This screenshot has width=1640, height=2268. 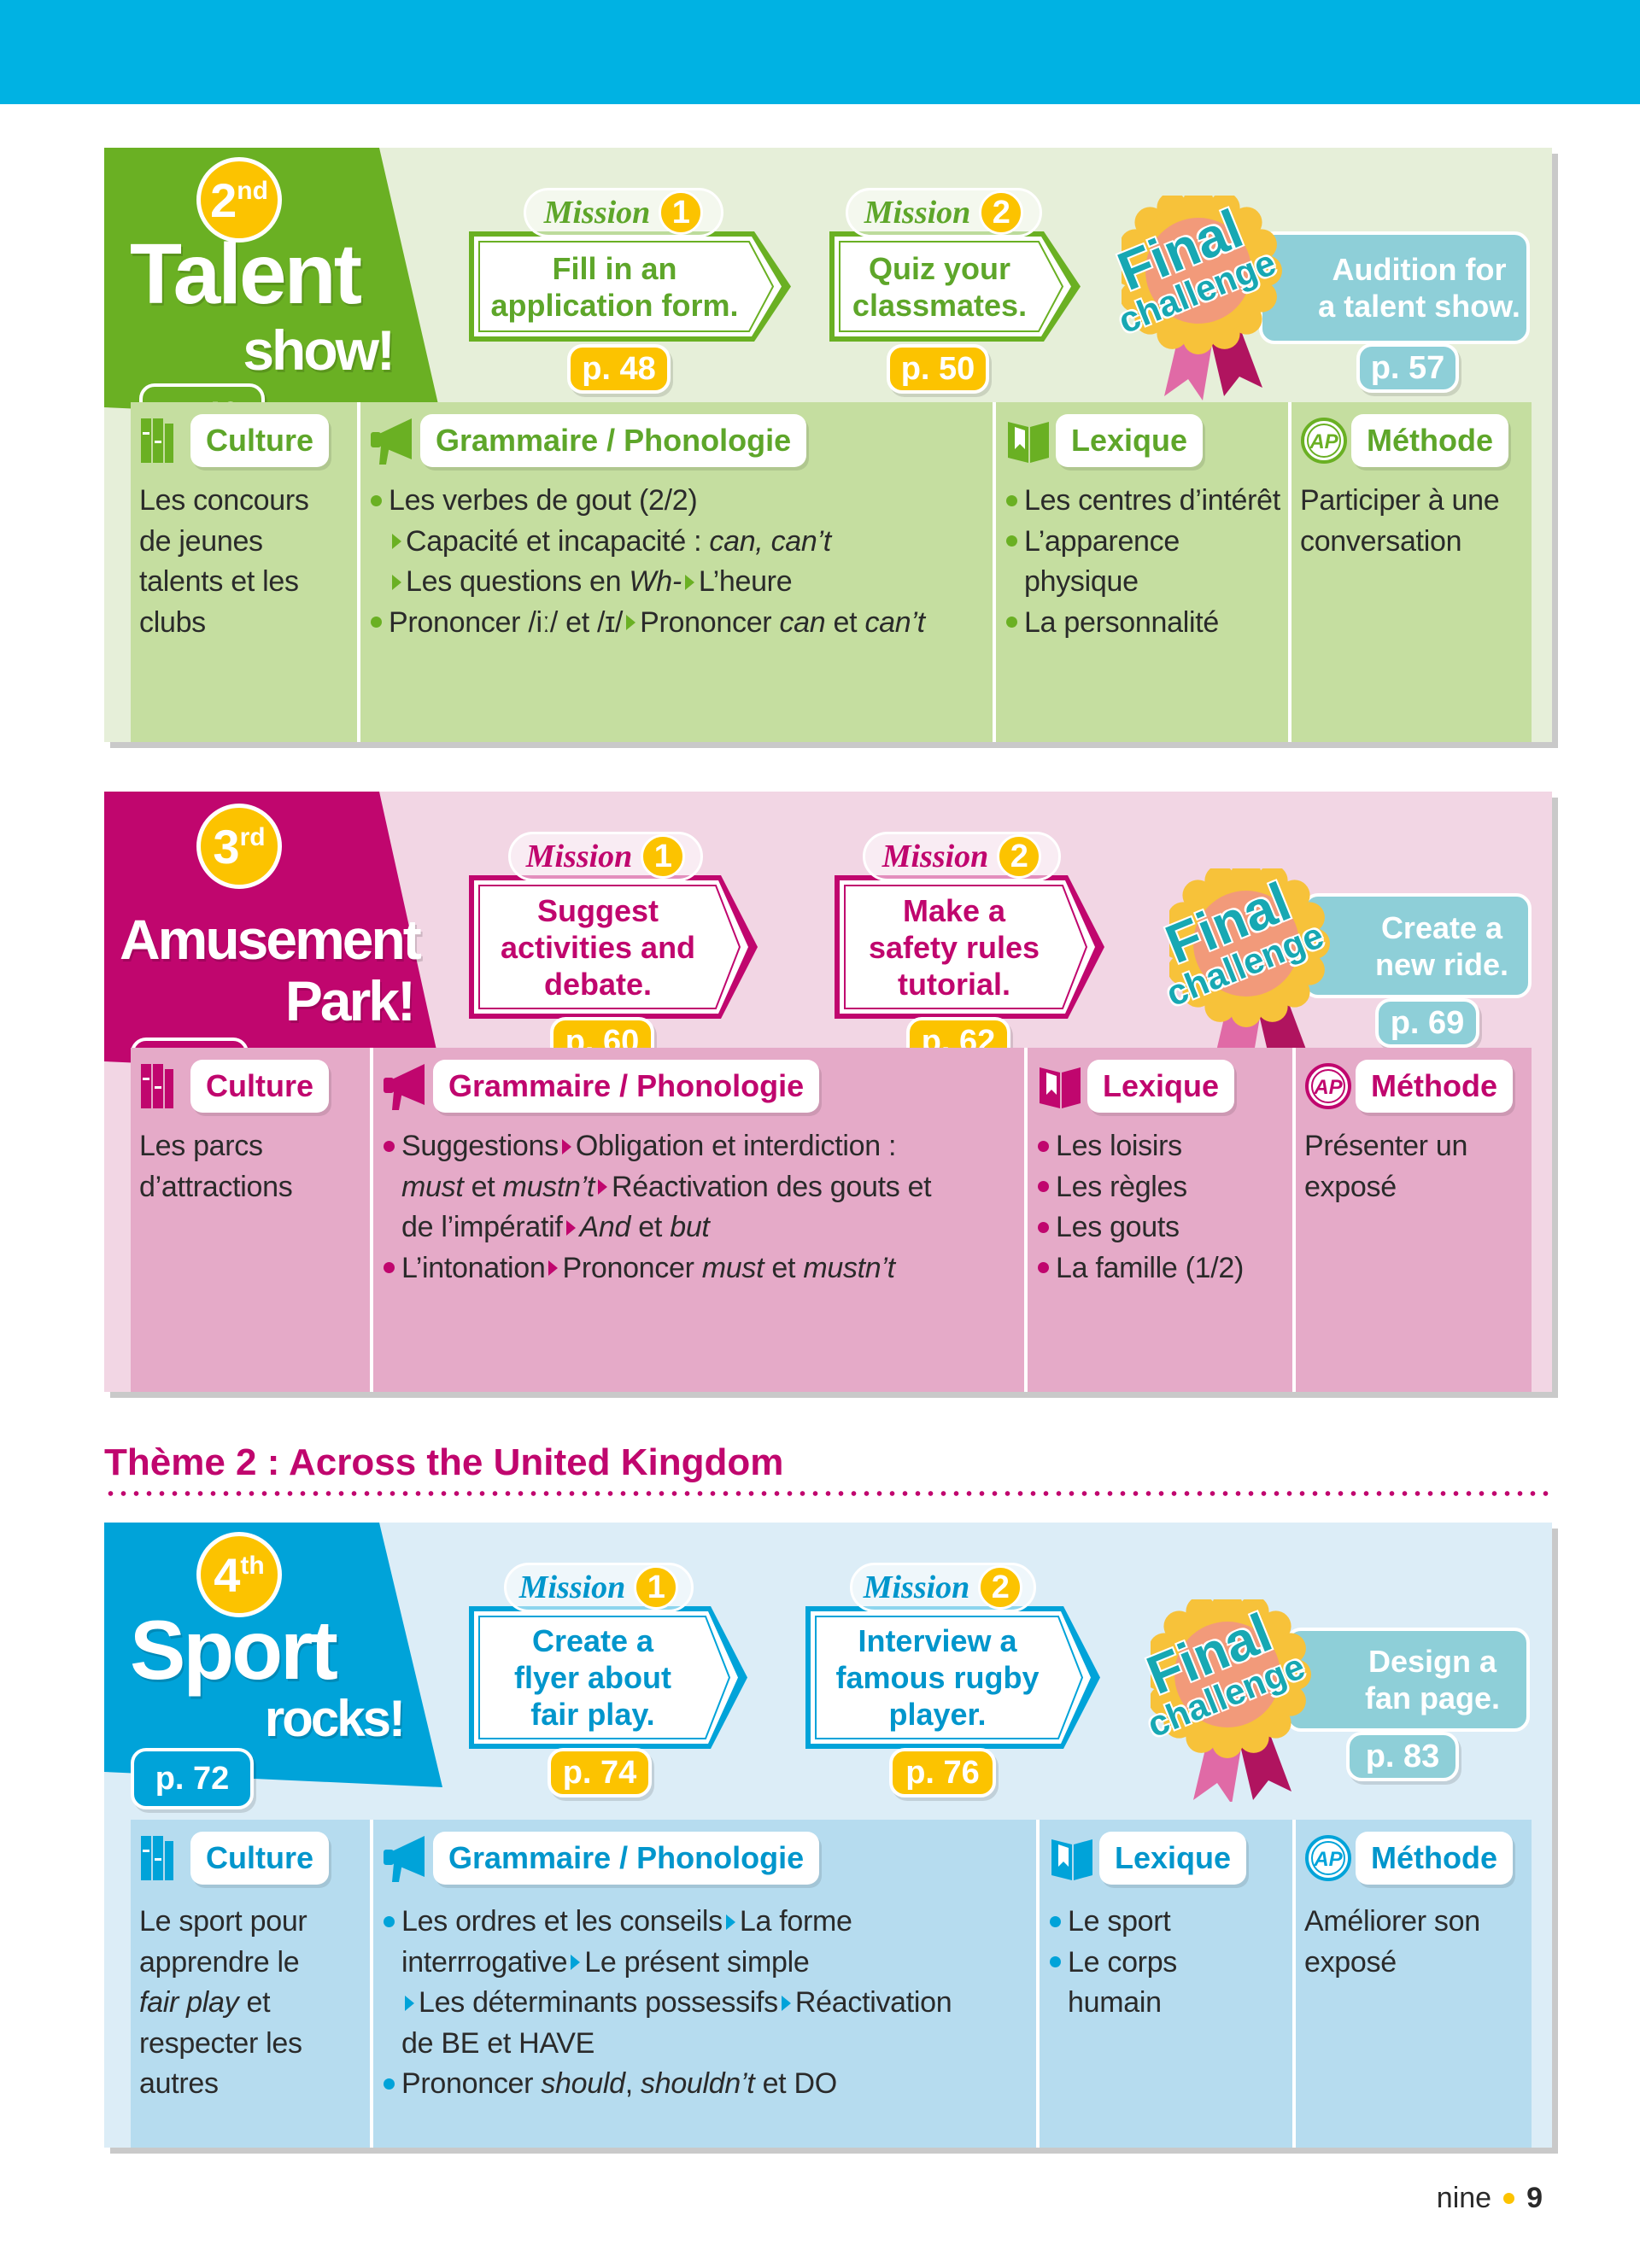 What do you see at coordinates (226, 846) in the screenshot?
I see `unit-number: 3` at bounding box center [226, 846].